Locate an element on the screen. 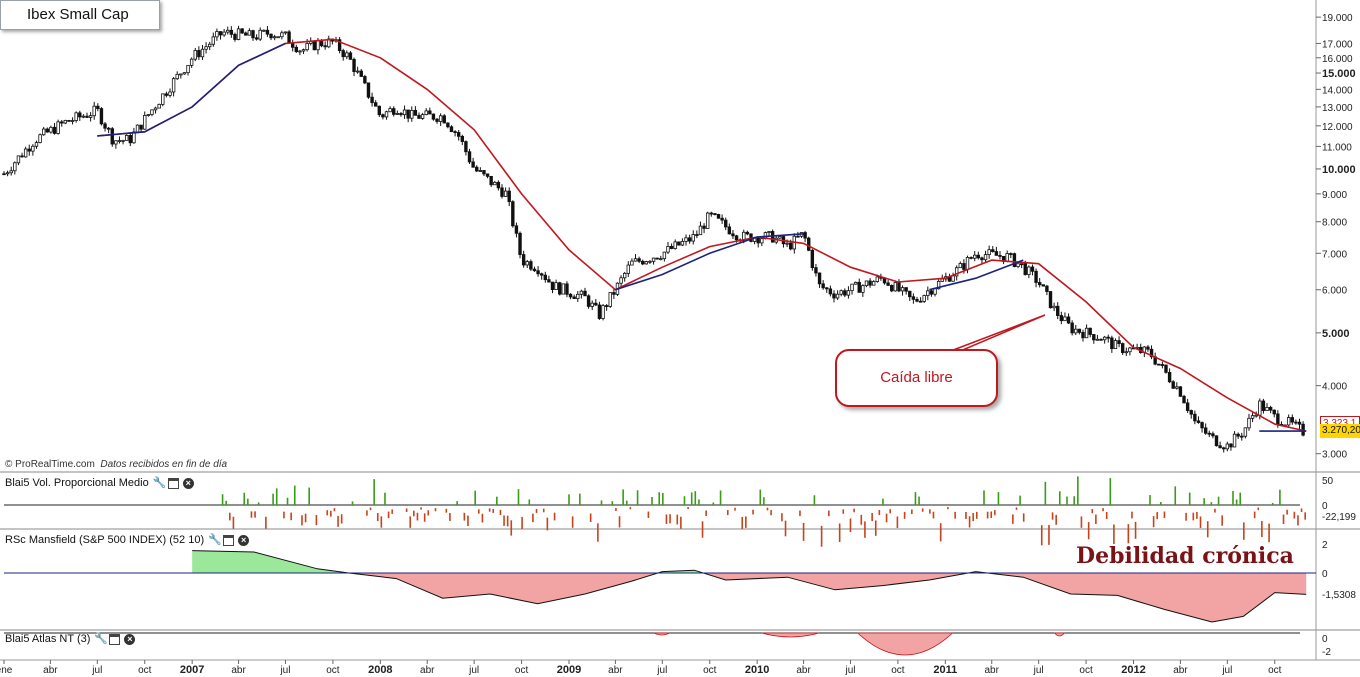  y-tick-label: 7.000 is located at coordinates (1334, 254).